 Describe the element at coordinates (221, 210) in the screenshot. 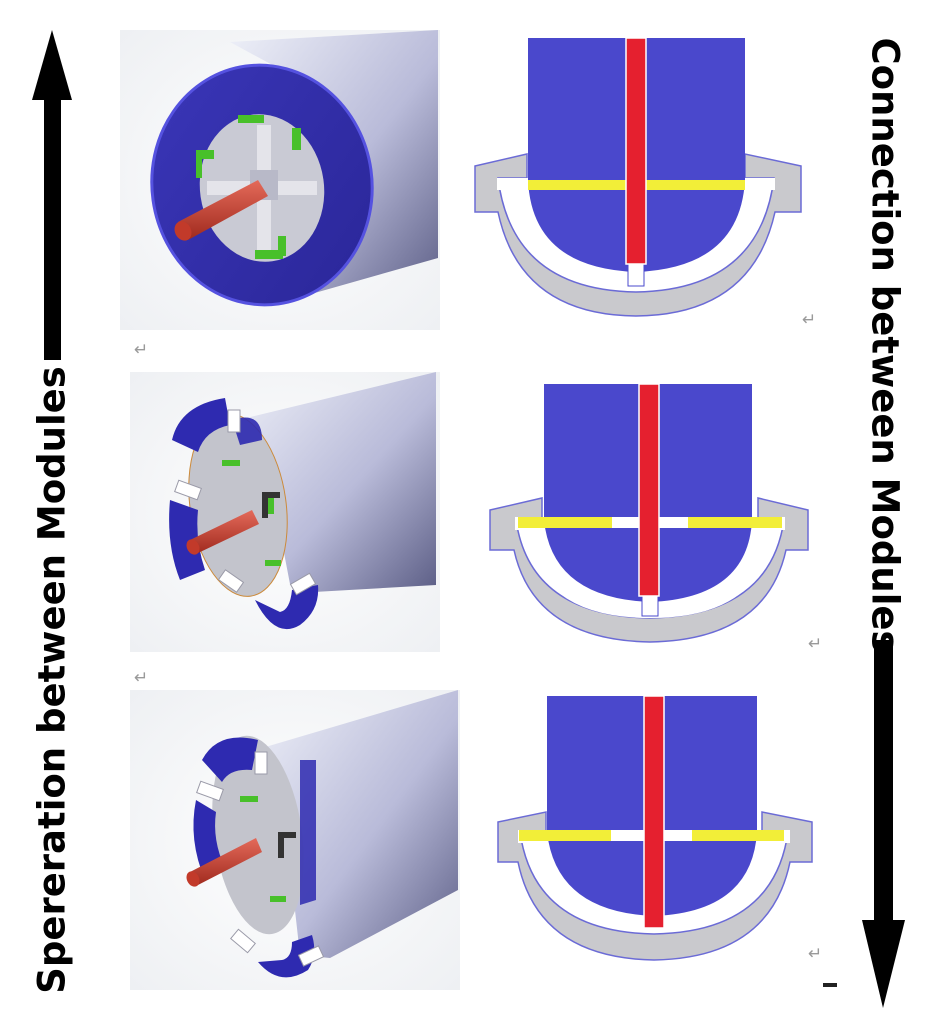

I see `connecting-rod` at that location.